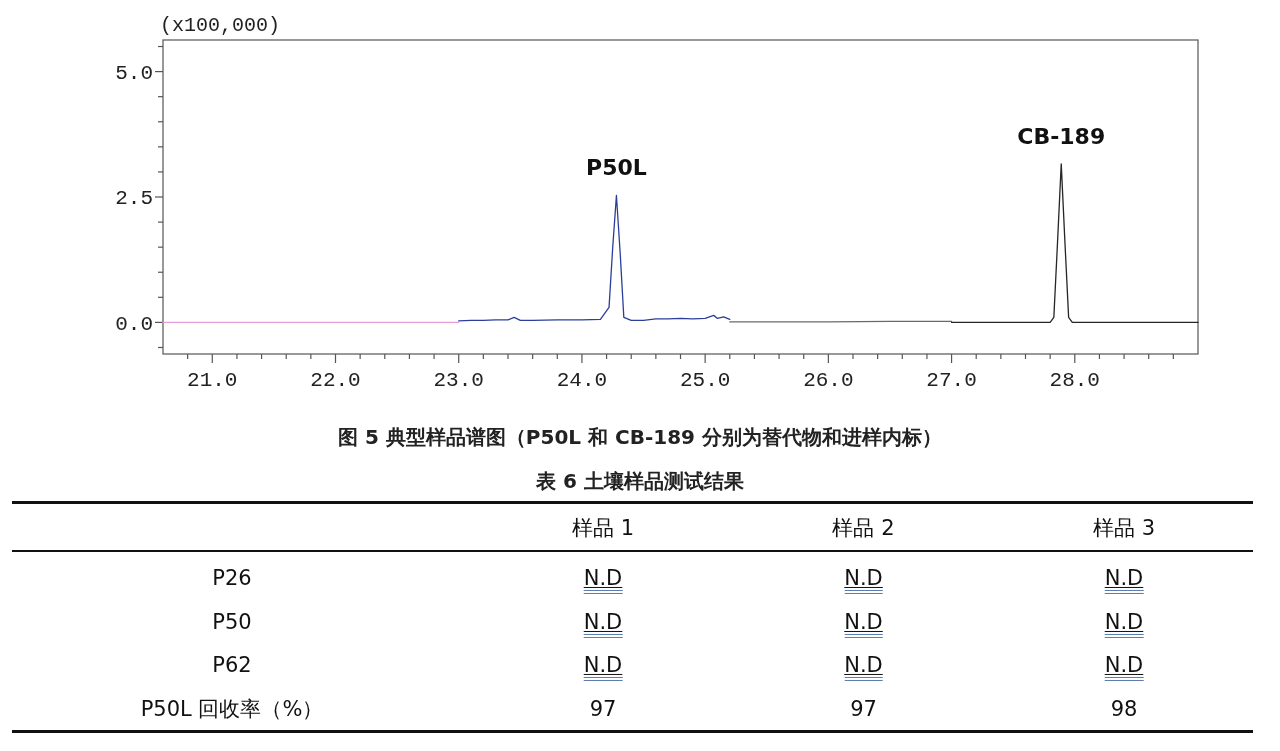  I want to click on category-label: 样品 1, so click(603, 528).